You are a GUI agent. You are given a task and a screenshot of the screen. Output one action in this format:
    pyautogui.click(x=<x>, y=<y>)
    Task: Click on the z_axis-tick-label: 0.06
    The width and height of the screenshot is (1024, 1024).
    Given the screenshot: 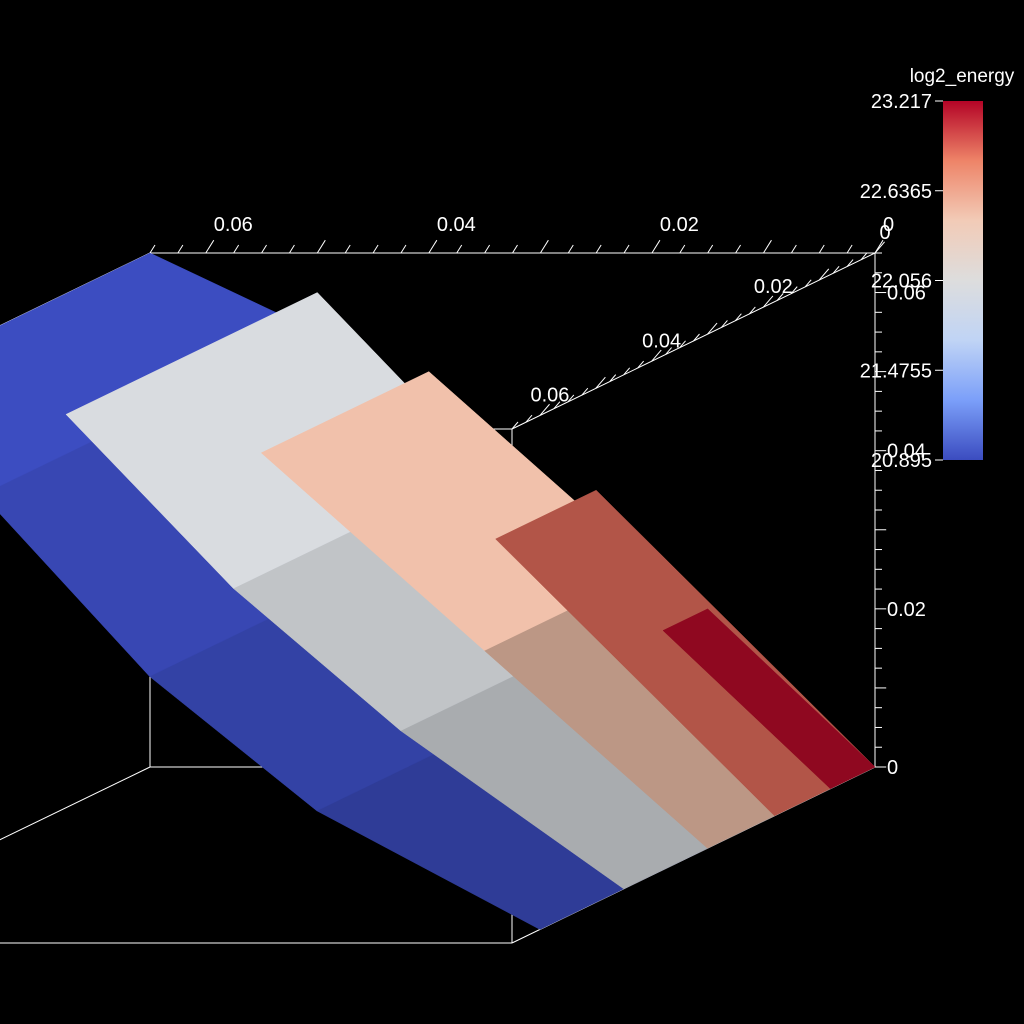 What is the action you would take?
    pyautogui.click(x=906, y=294)
    